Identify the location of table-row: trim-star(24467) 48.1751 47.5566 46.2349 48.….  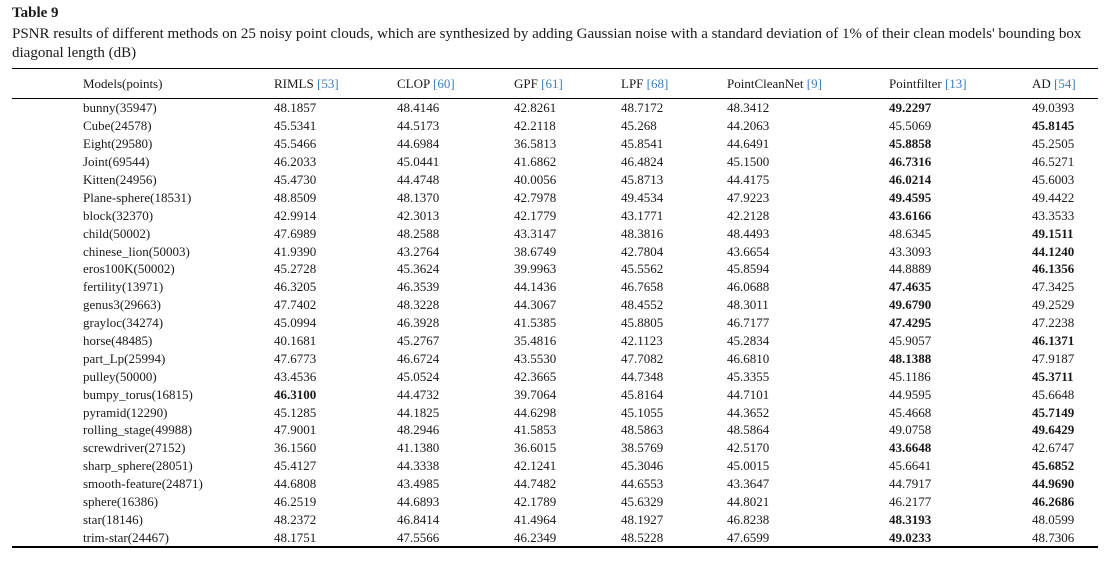
(555, 538).